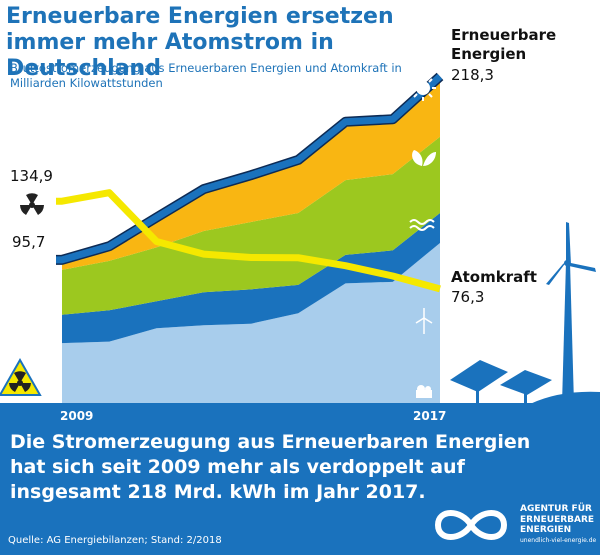  I want to click on renewables-label-line1: Erneuerbare, so click(504, 35).